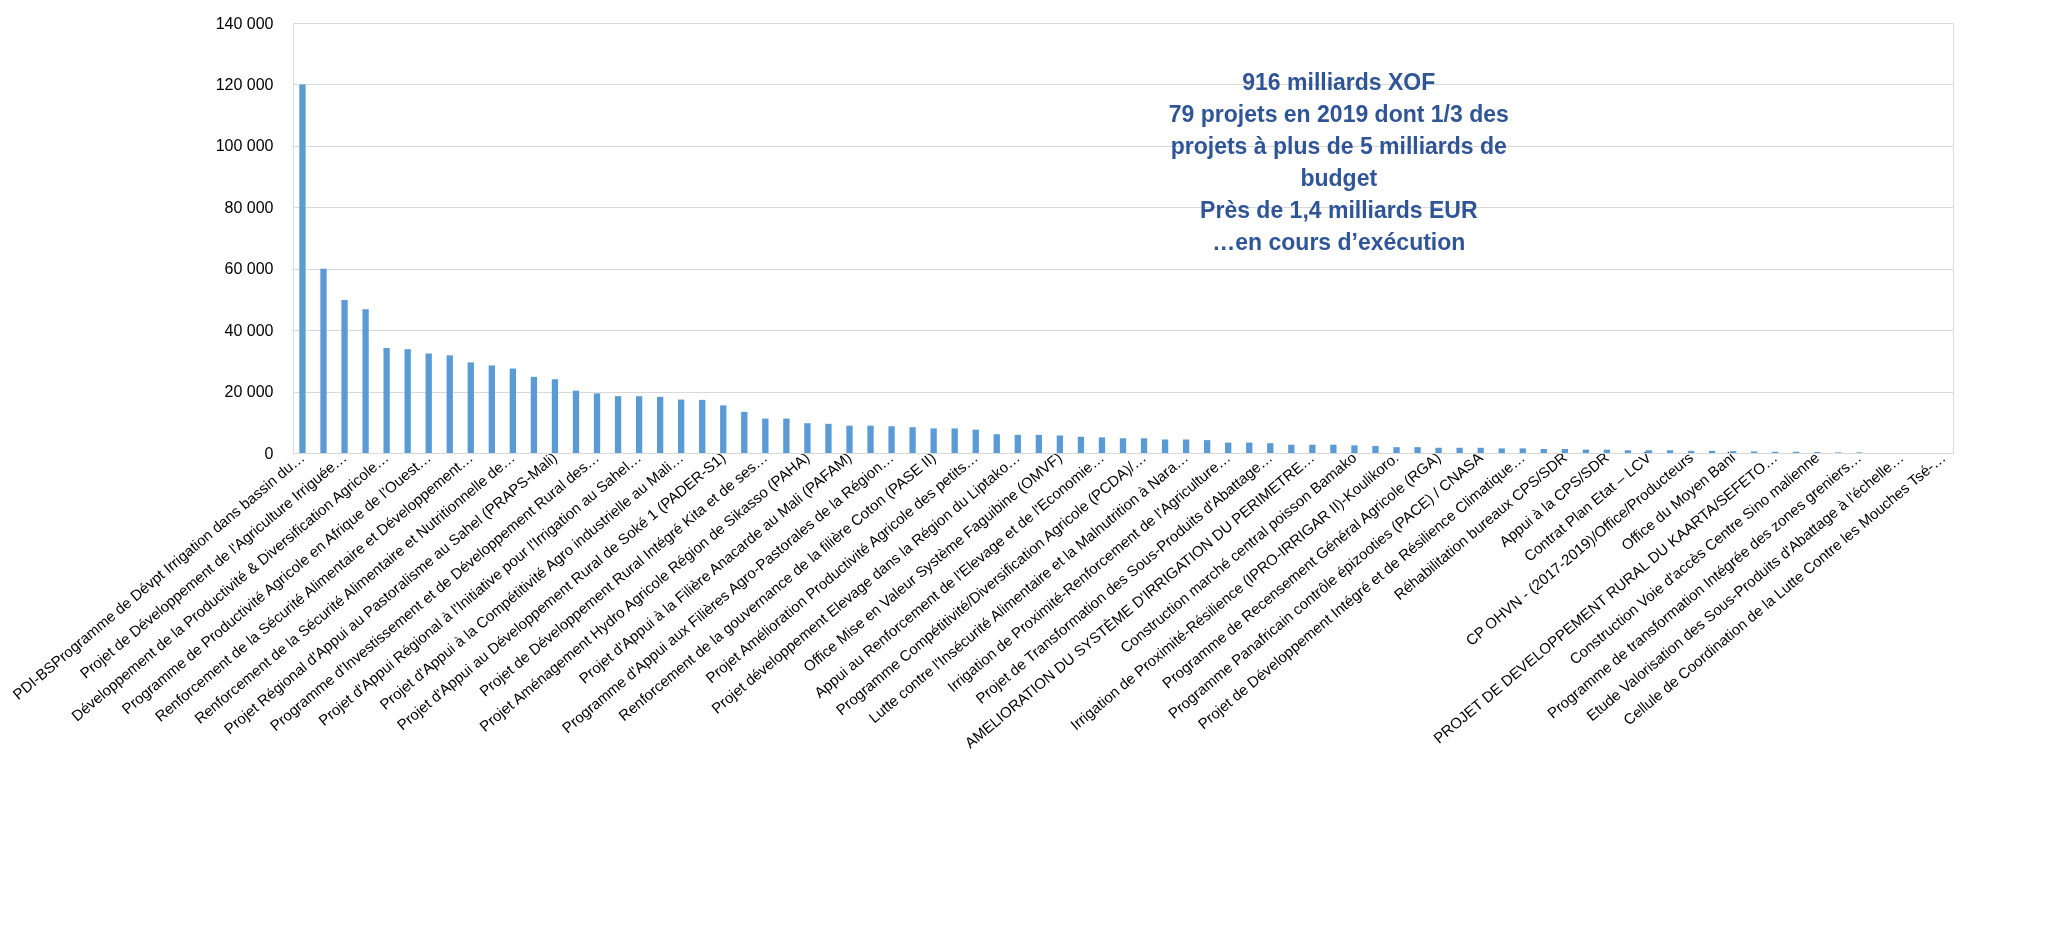 The image size is (2052, 944). Describe the element at coordinates (1339, 210) in the screenshot. I see `annotation: Près de 1,4 milliards EUR` at that location.